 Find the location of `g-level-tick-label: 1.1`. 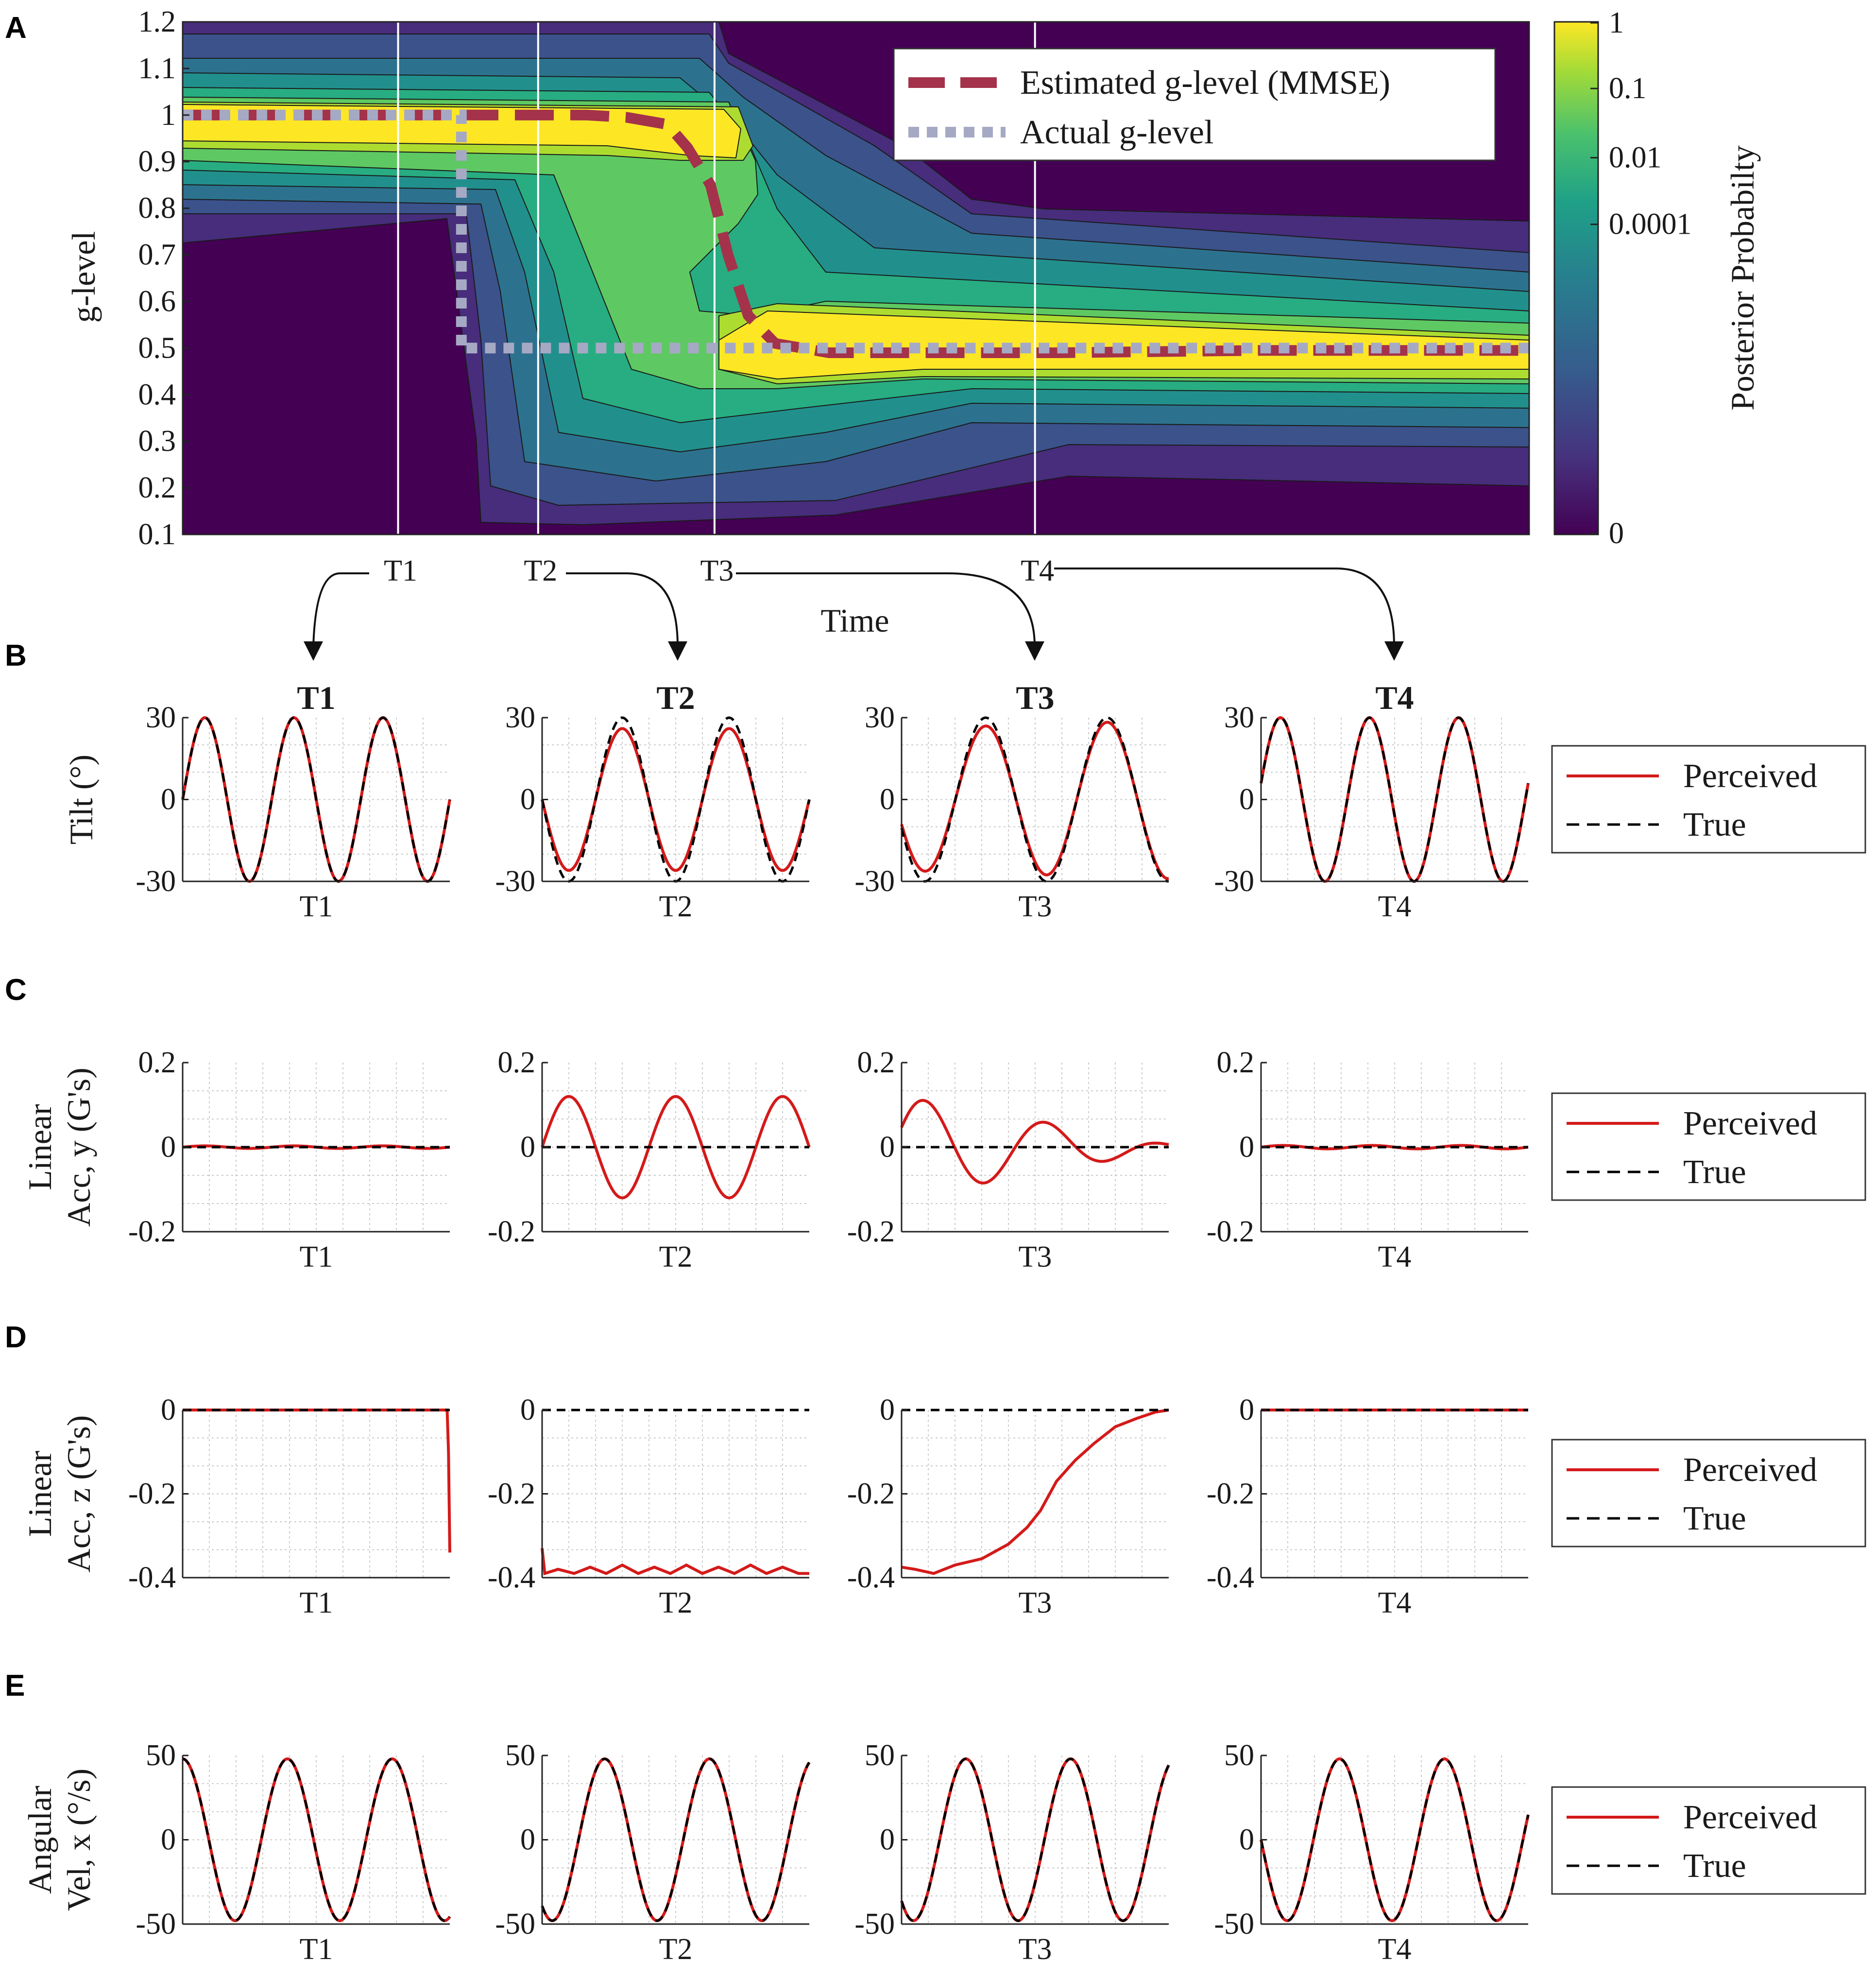

g-level-tick-label: 1.1 is located at coordinates (157, 68).